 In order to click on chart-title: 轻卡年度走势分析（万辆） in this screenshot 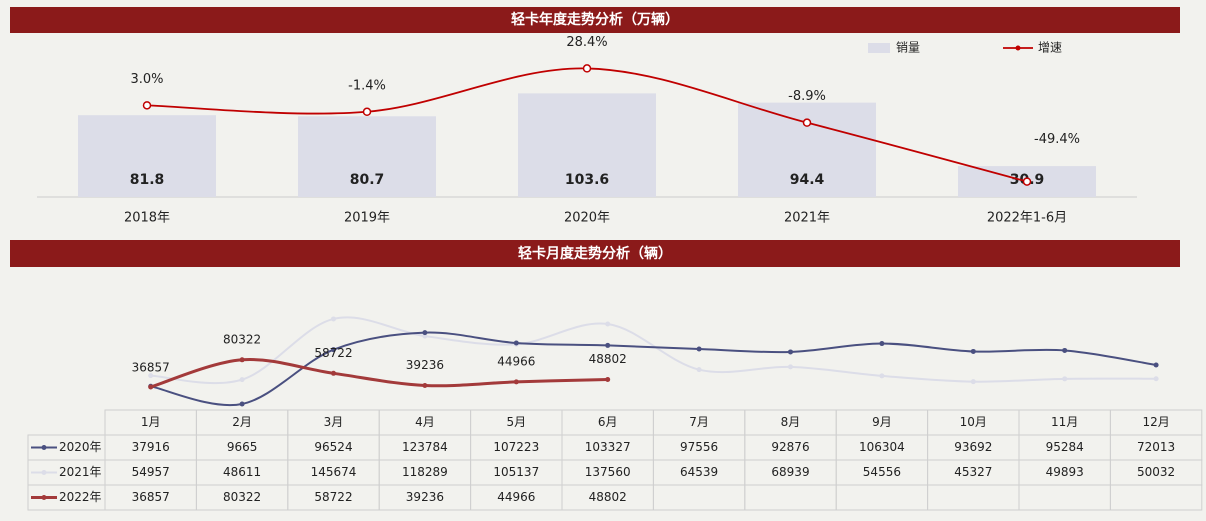, I will do `click(595, 19)`.